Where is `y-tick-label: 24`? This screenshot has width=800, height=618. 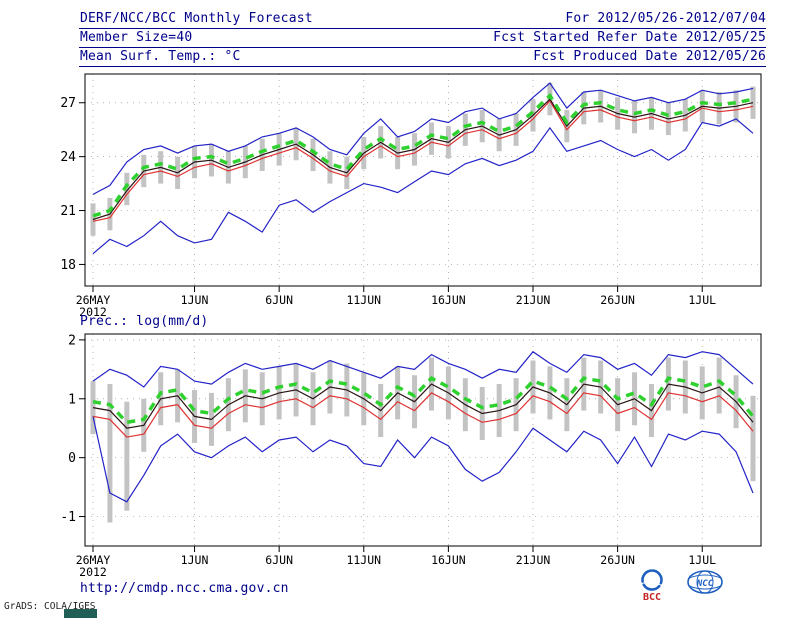
y-tick-label: 24 is located at coordinates (68, 157).